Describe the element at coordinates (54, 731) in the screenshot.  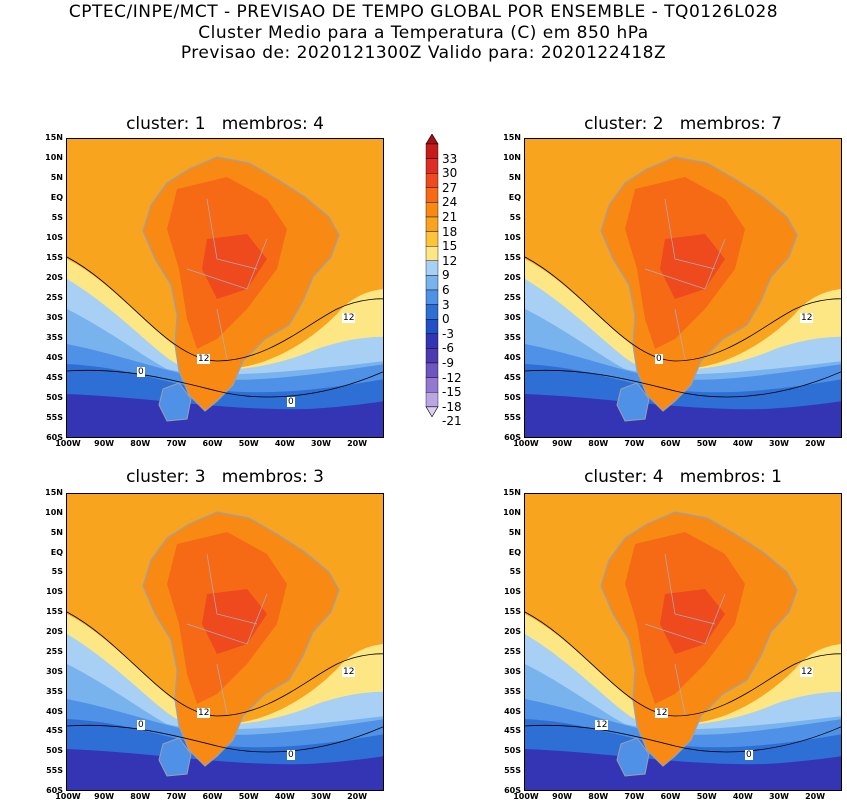
I see `lat-tick-label: 45S` at that location.